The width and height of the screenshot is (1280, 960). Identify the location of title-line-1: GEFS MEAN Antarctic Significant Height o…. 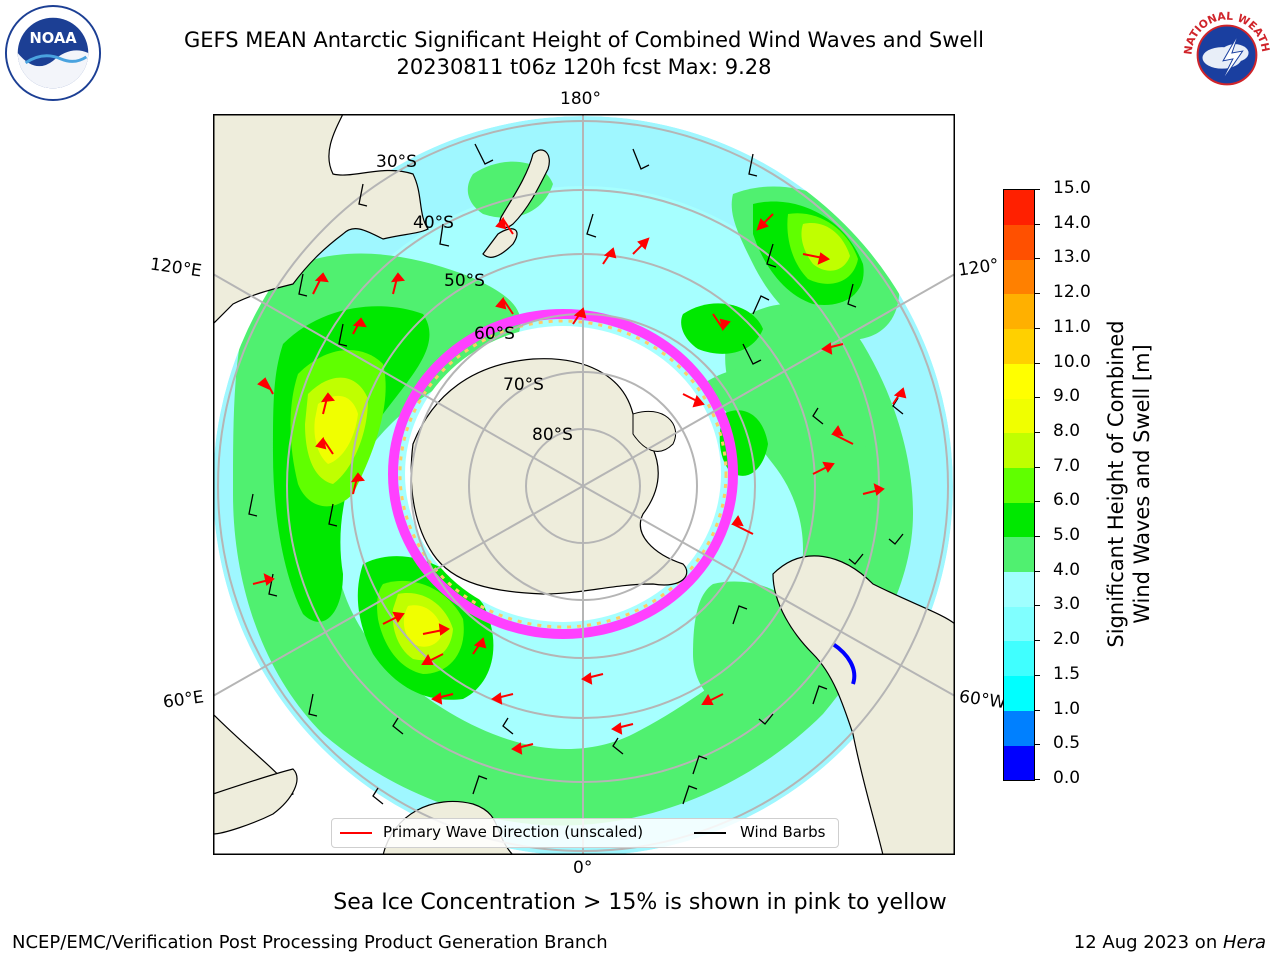
(584, 40).